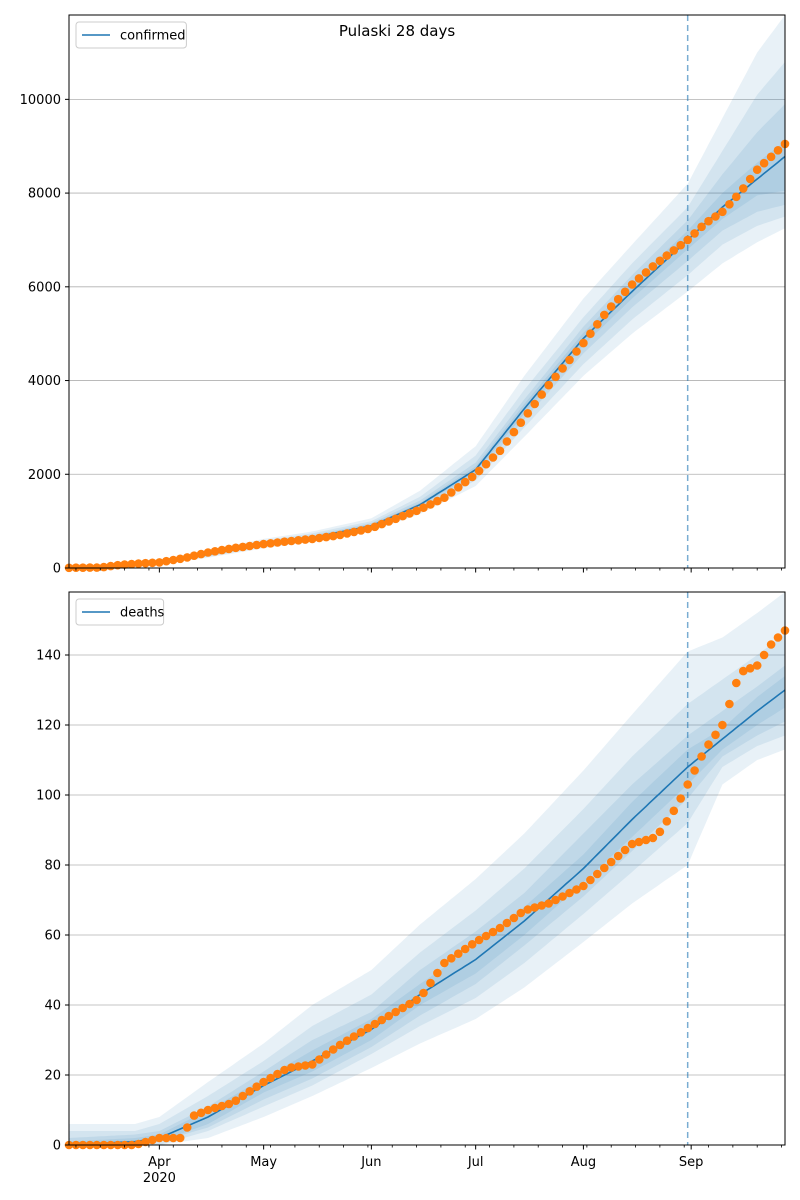  What do you see at coordinates (263, 1162) in the screenshot?
I see `x-tick-label: May` at bounding box center [263, 1162].